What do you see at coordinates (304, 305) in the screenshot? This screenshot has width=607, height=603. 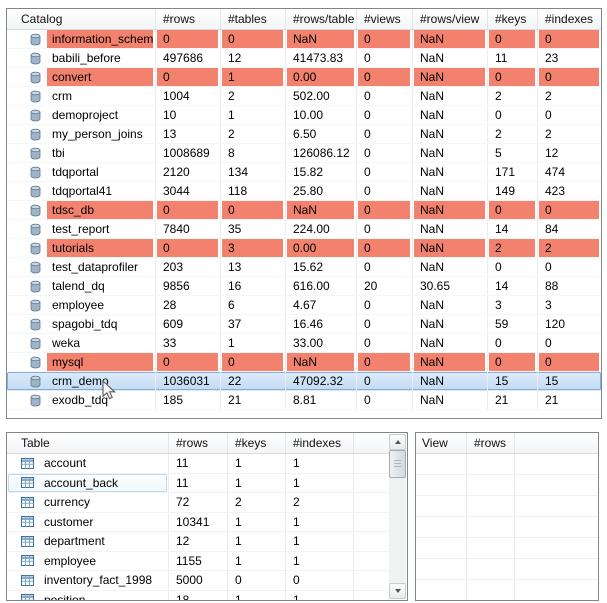 I see `catalog-row-employee: employee 28 6 4.67 0 NaN 3 3` at bounding box center [304, 305].